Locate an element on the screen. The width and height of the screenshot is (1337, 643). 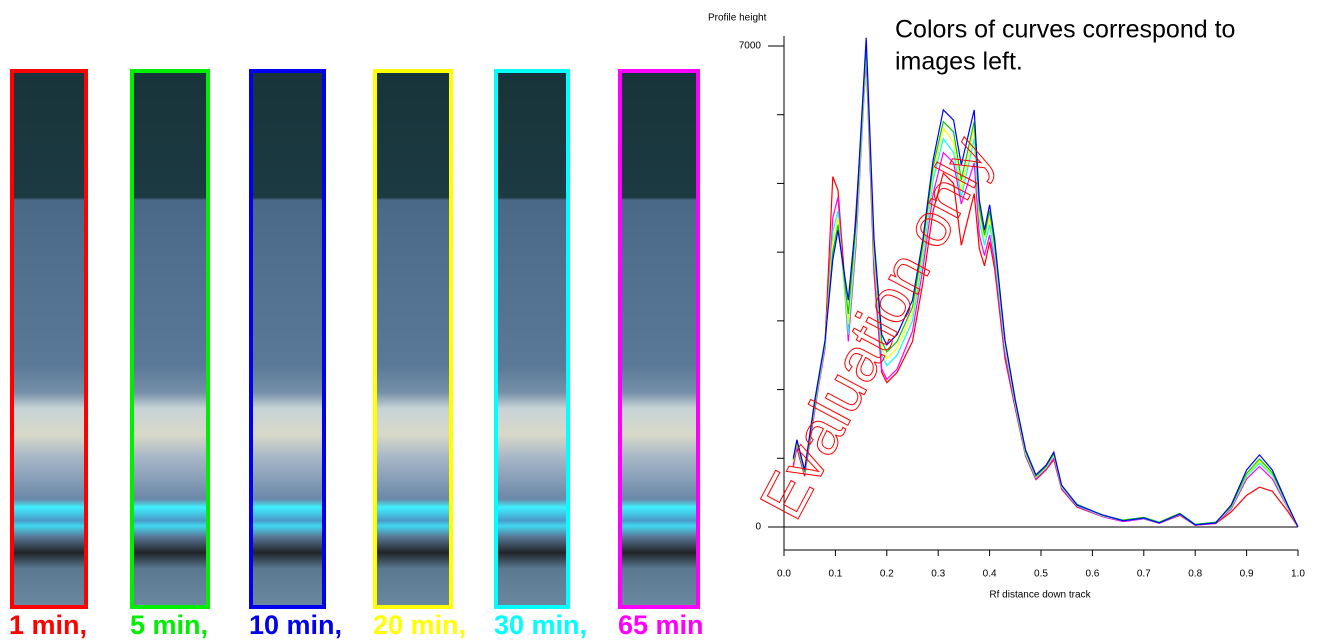
x-tick-label: 0.9 is located at coordinates (1247, 574).